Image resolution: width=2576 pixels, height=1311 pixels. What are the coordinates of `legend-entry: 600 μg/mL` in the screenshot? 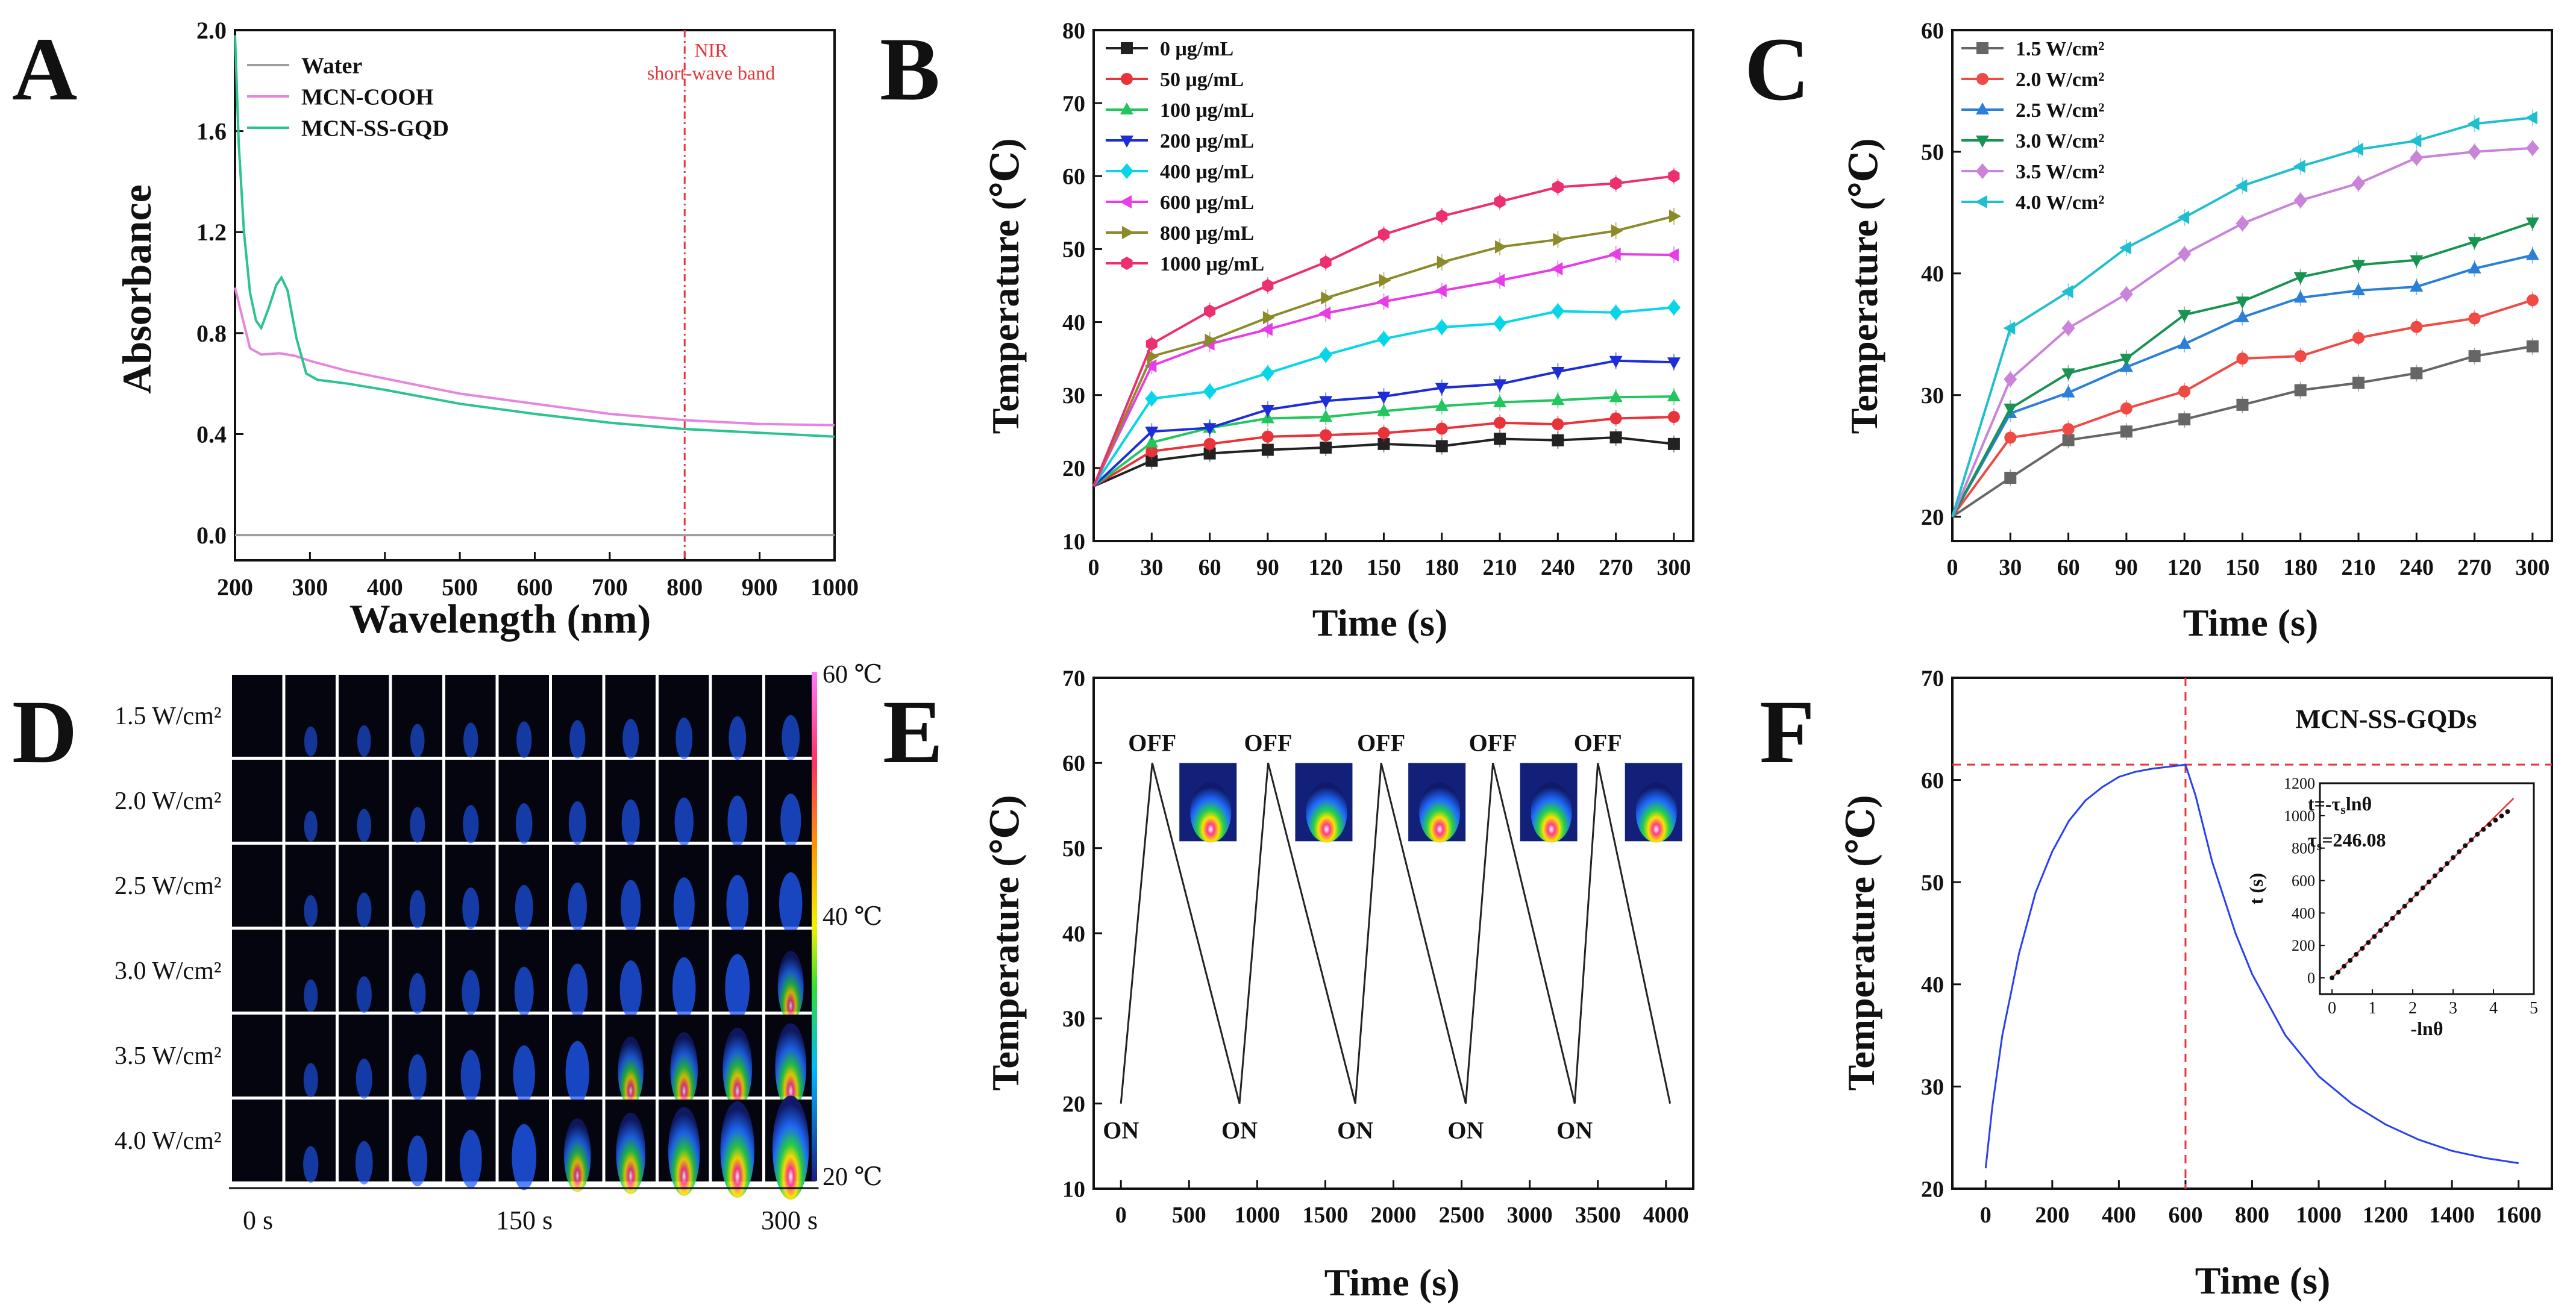 It's located at (1207, 203).